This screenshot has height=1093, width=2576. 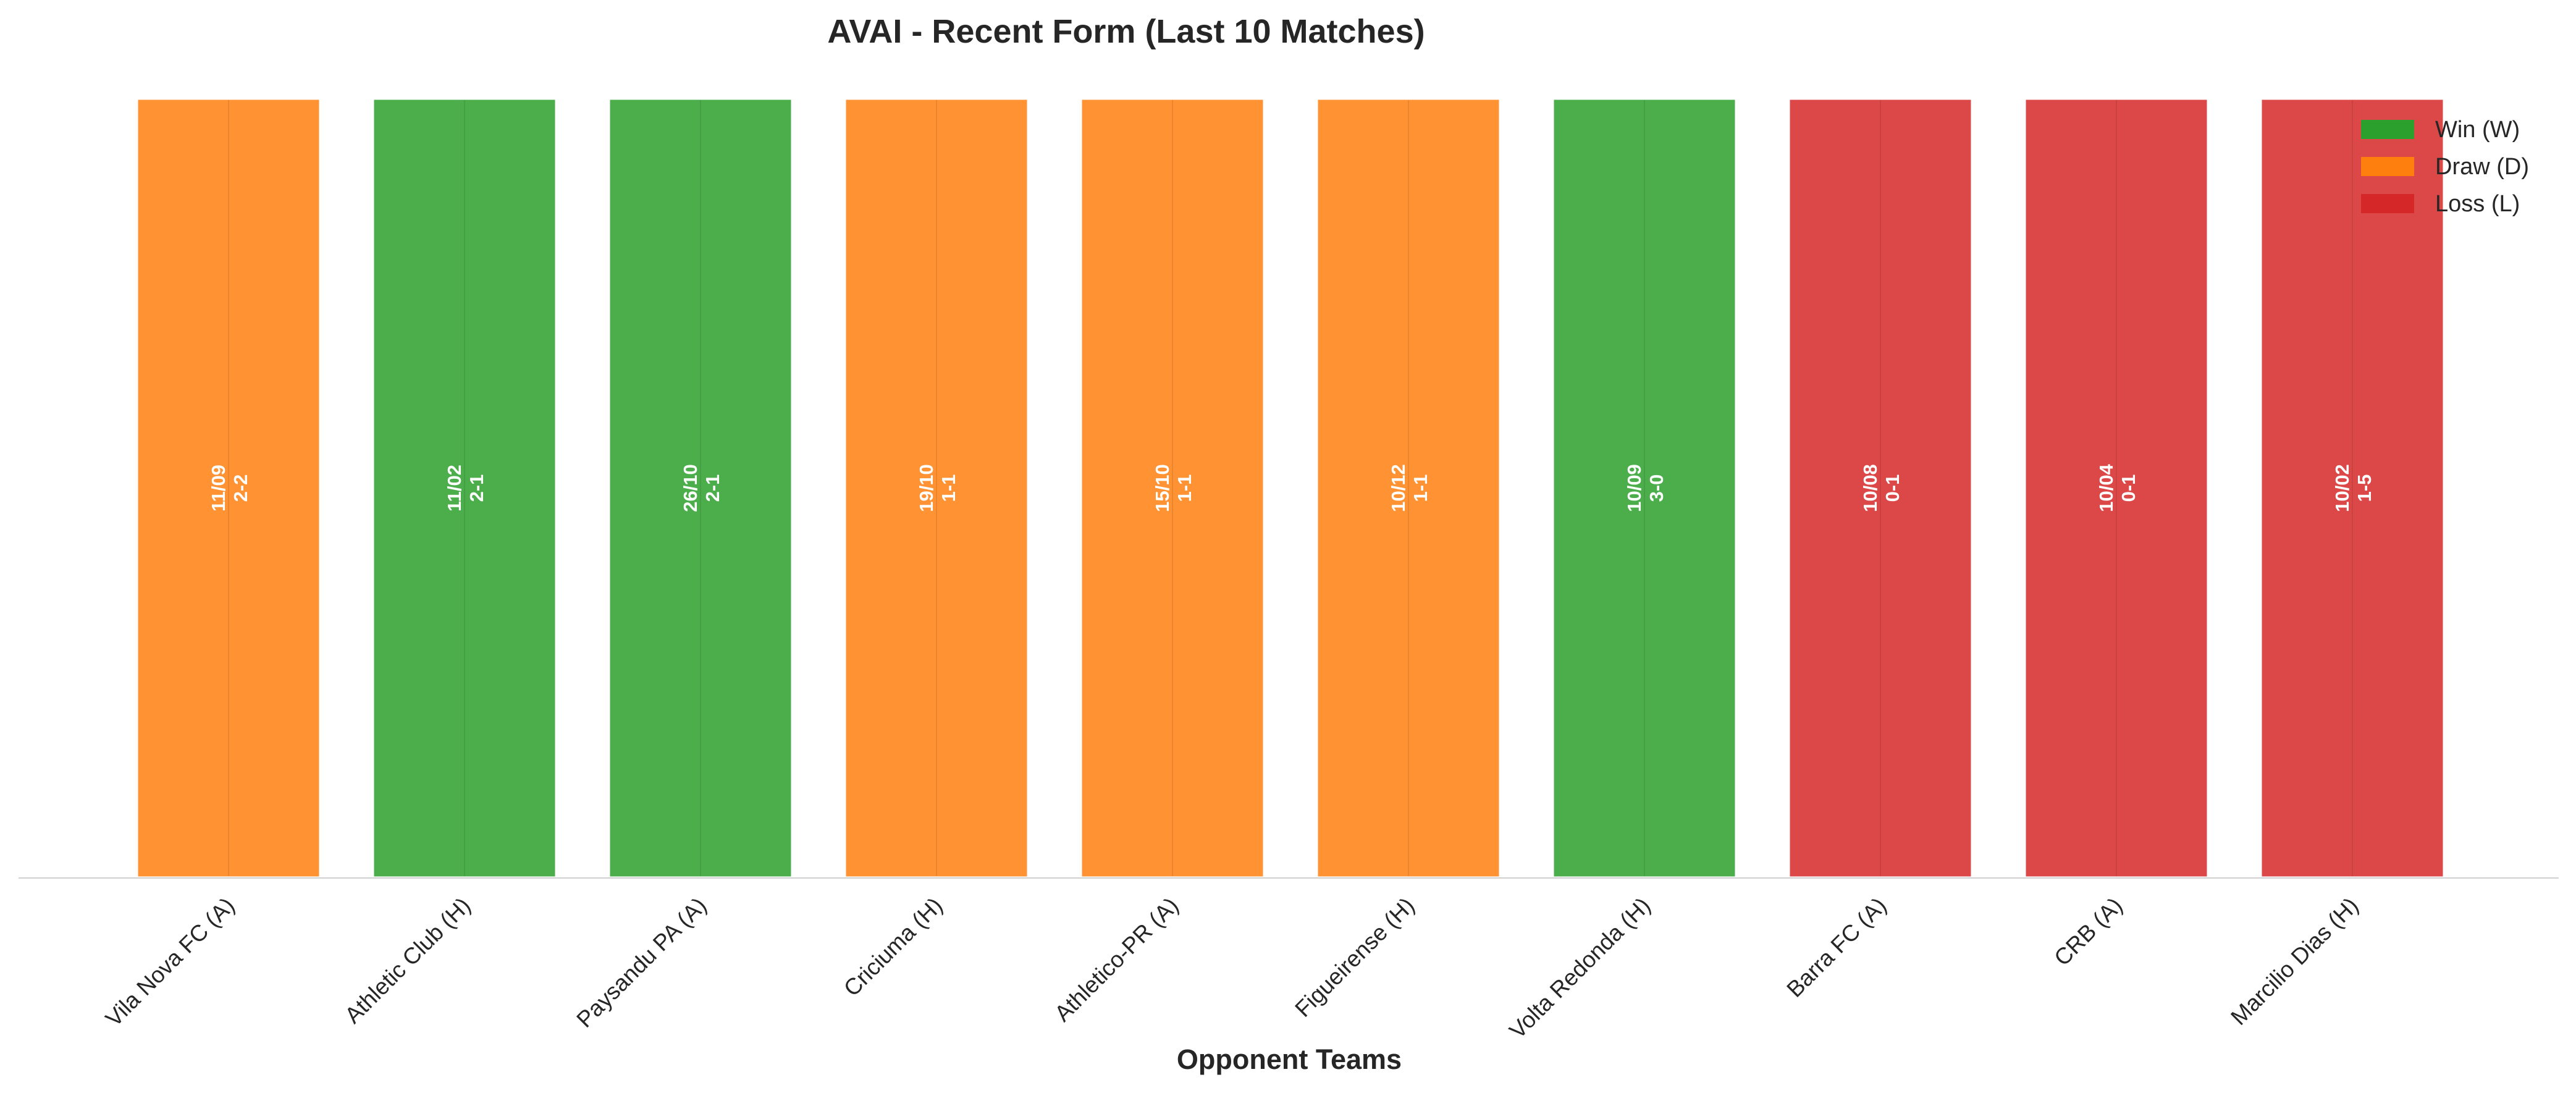 What do you see at coordinates (1870, 488) in the screenshot?
I see `bar-label-date: 10/08` at bounding box center [1870, 488].